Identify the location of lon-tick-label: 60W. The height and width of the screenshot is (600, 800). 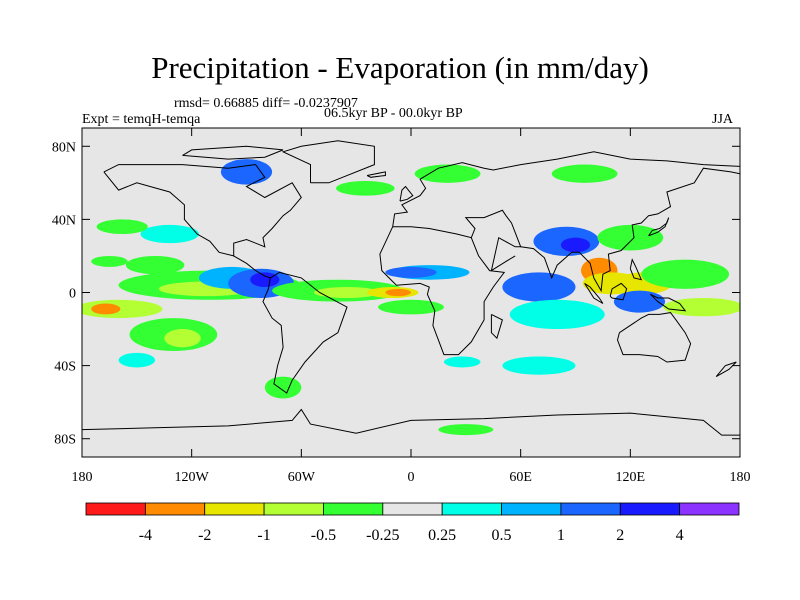
(302, 477).